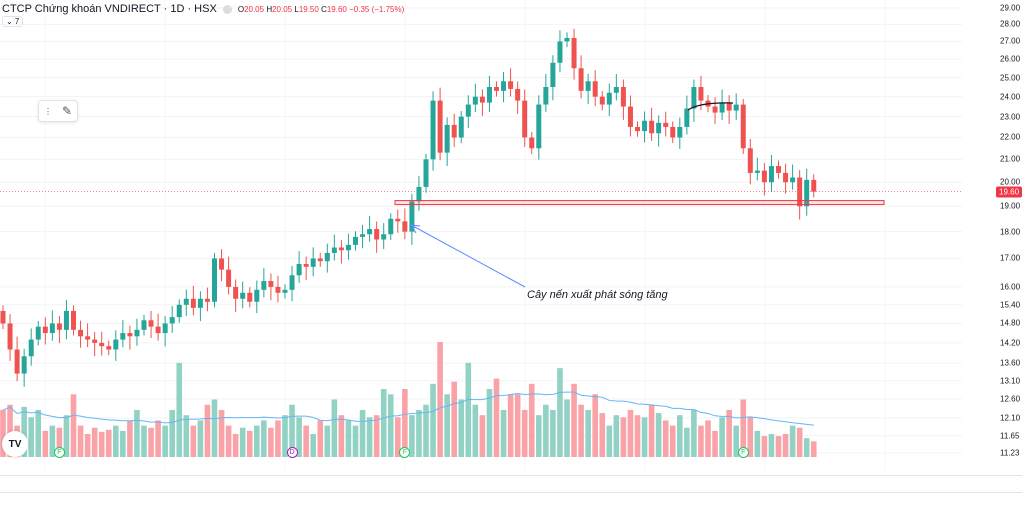 Image resolution: width=1022 pixels, height=517 pixels. I want to click on divider, so click(511, 492).